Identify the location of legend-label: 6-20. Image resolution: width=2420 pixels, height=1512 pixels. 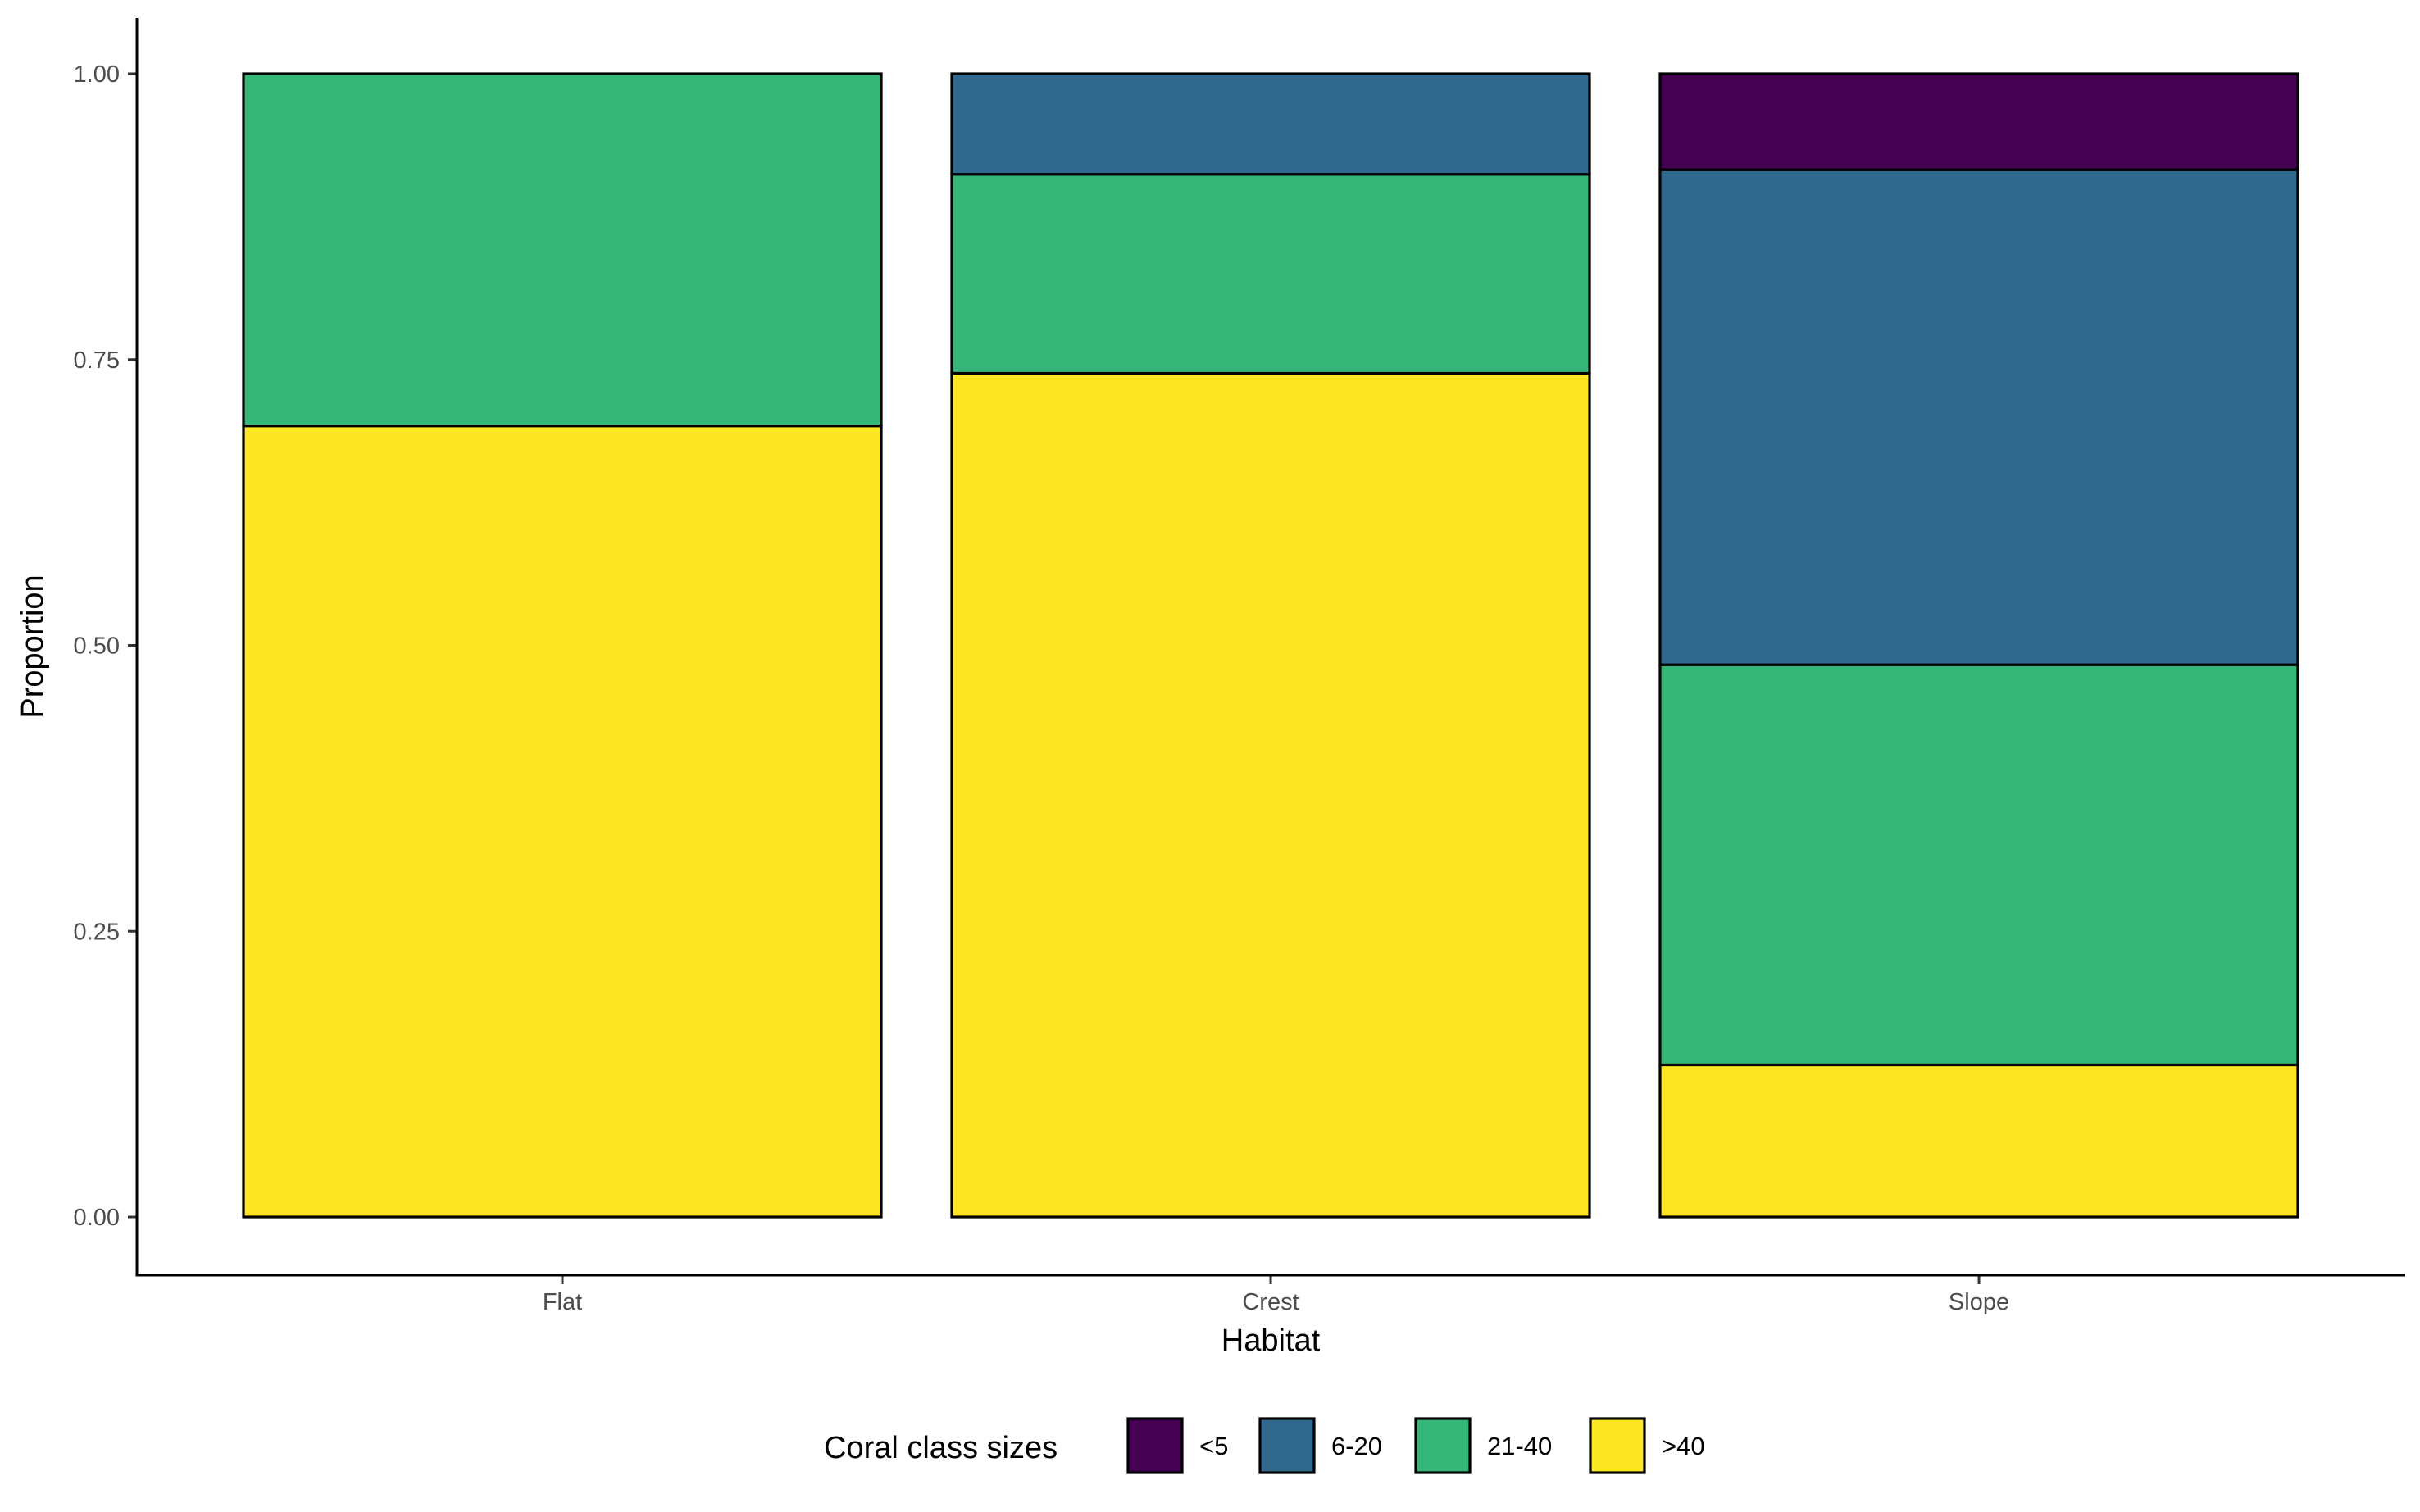
(1356, 1446).